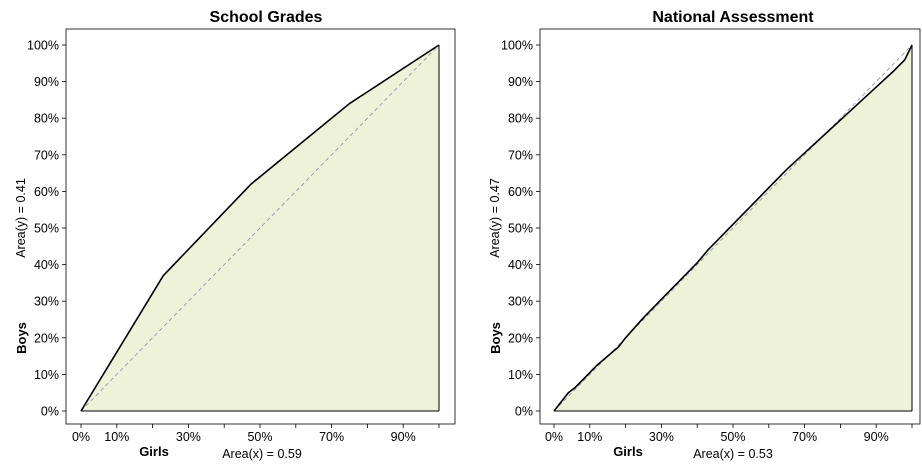  I want to click on area-y-label: Area(y) = 0.47, so click(495, 218).